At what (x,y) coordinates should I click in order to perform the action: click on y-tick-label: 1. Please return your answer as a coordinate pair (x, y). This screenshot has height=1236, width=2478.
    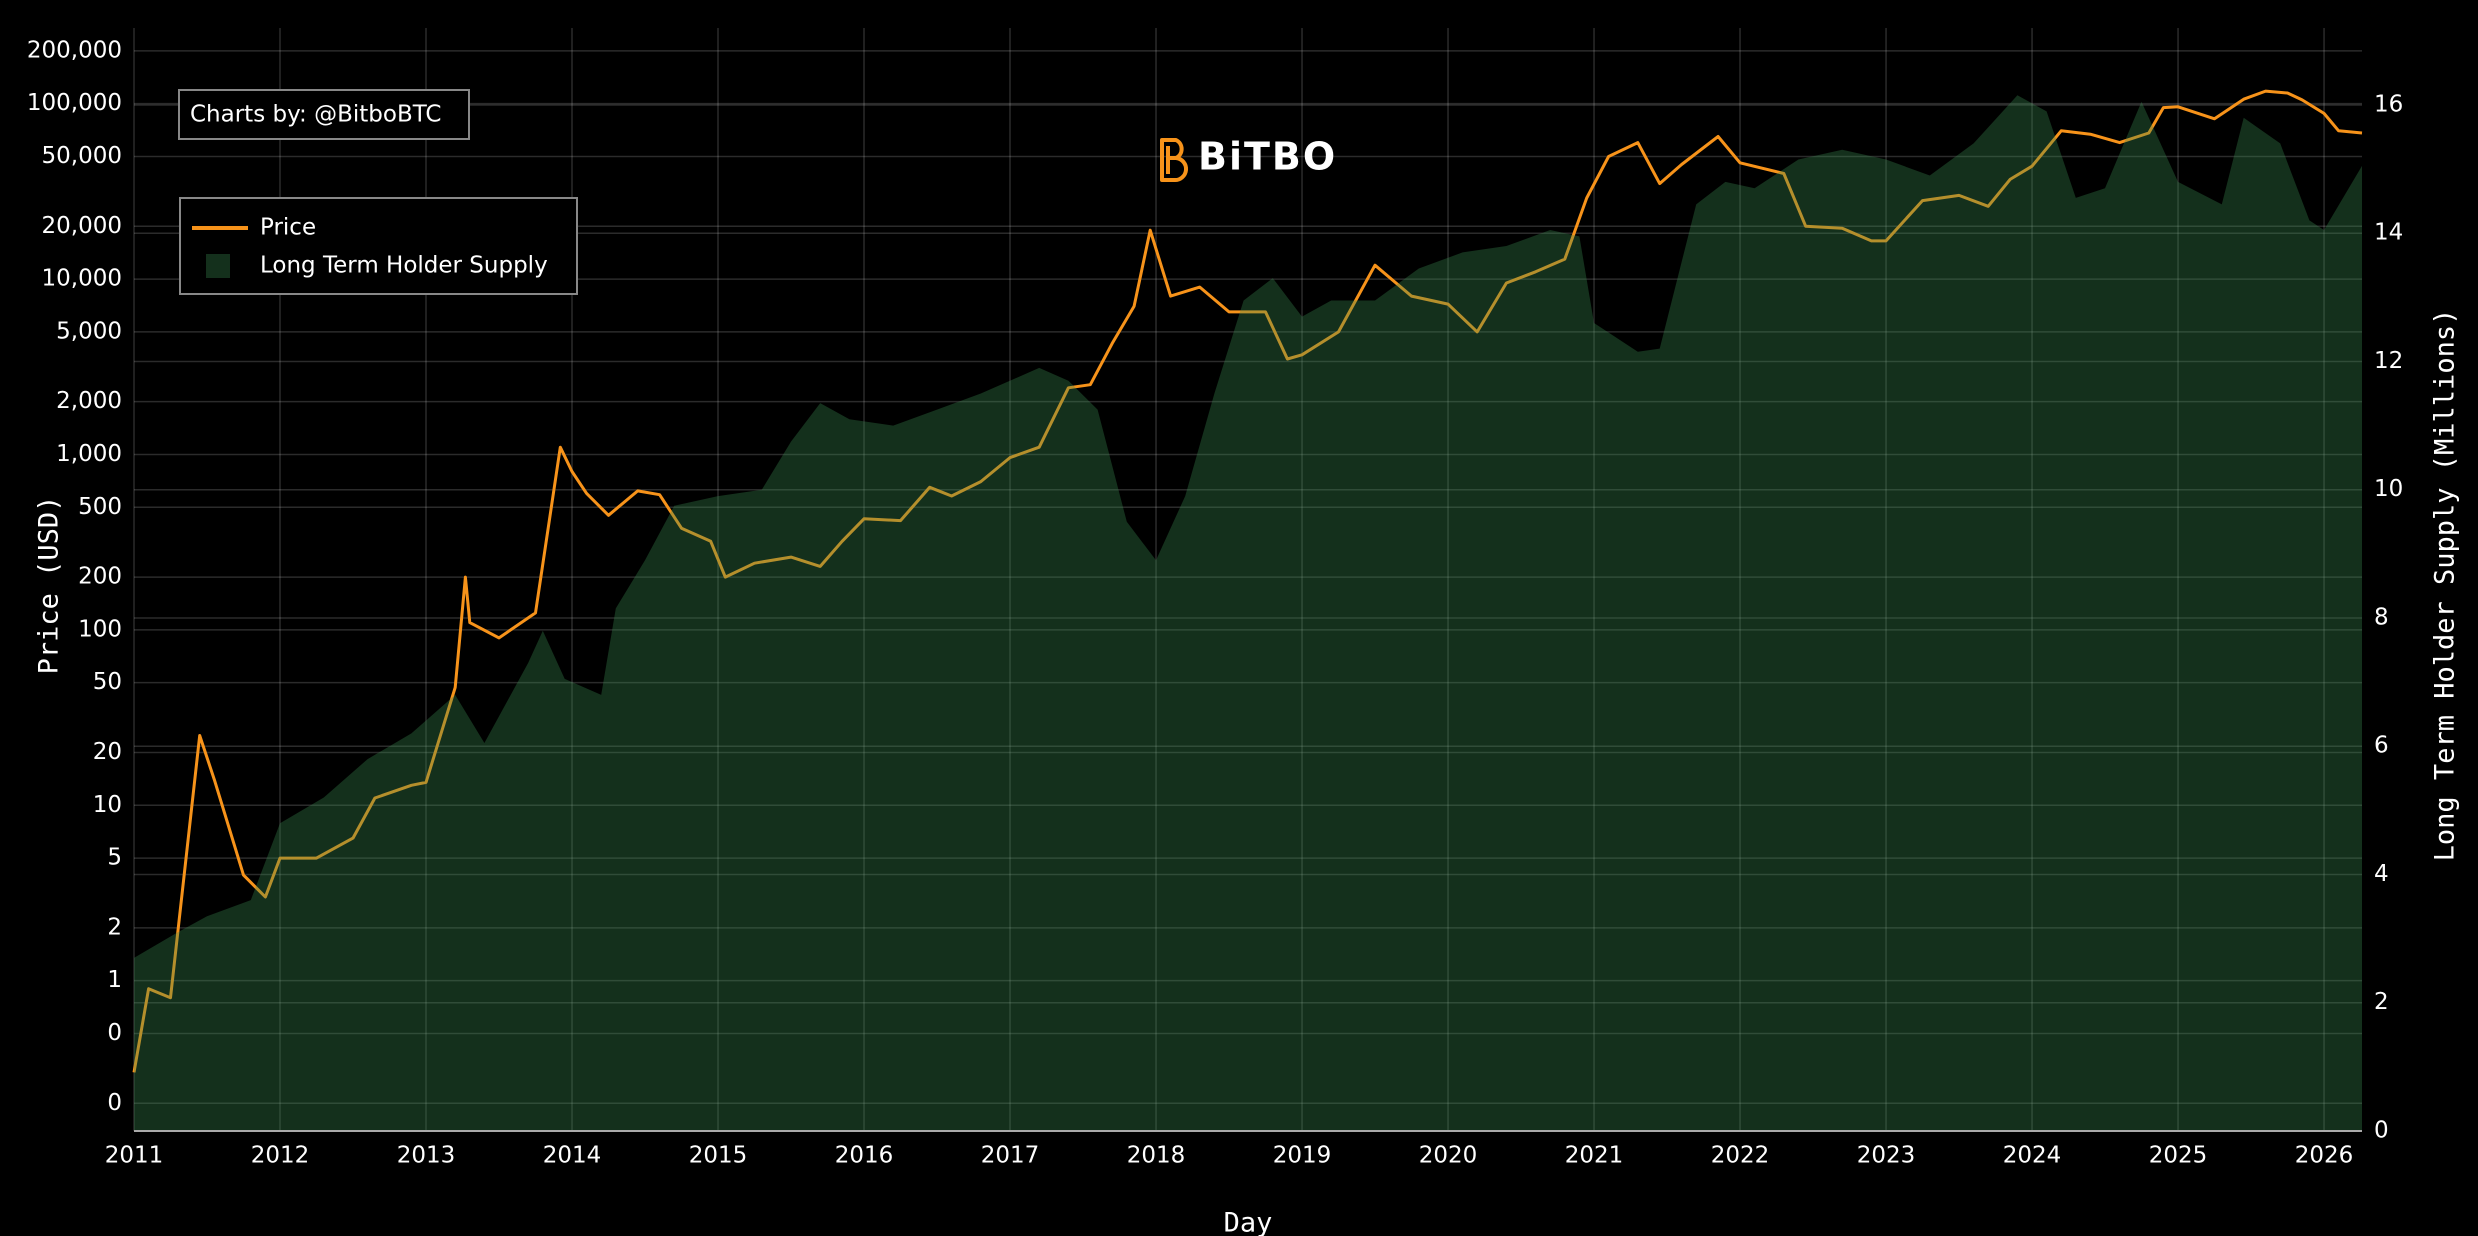
    Looking at the image, I should click on (114, 980).